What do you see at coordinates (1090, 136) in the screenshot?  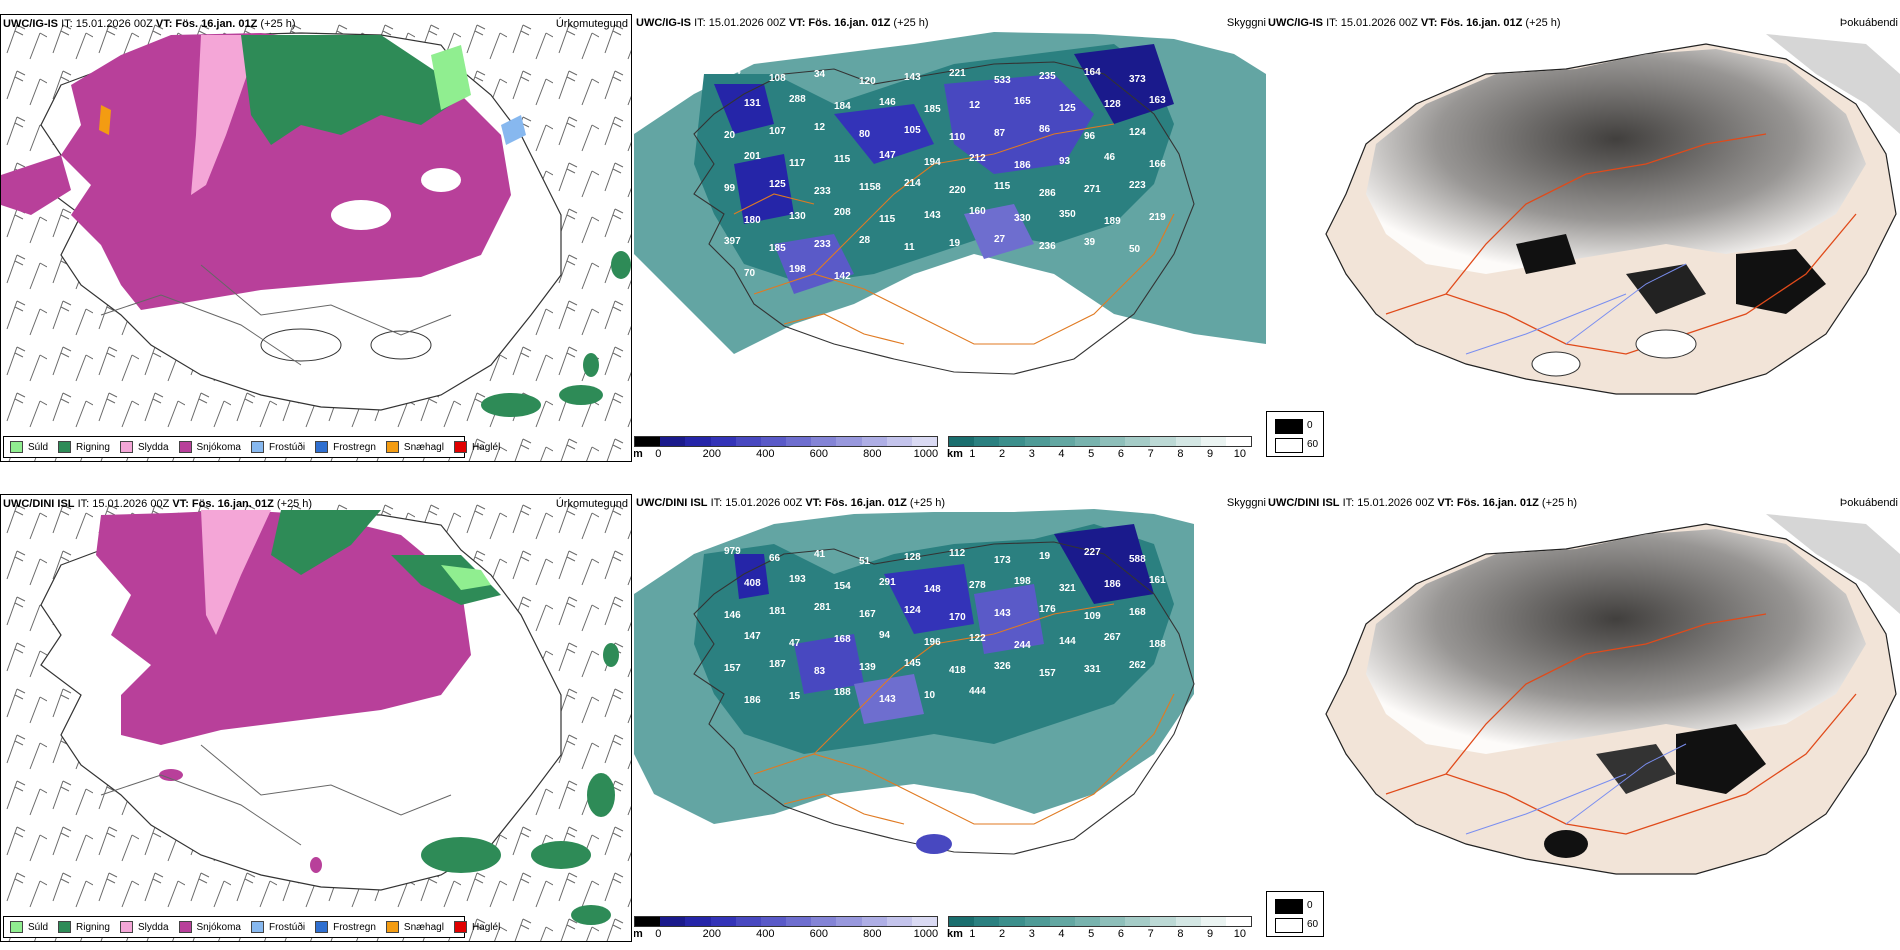 I see `height-label: 96` at bounding box center [1090, 136].